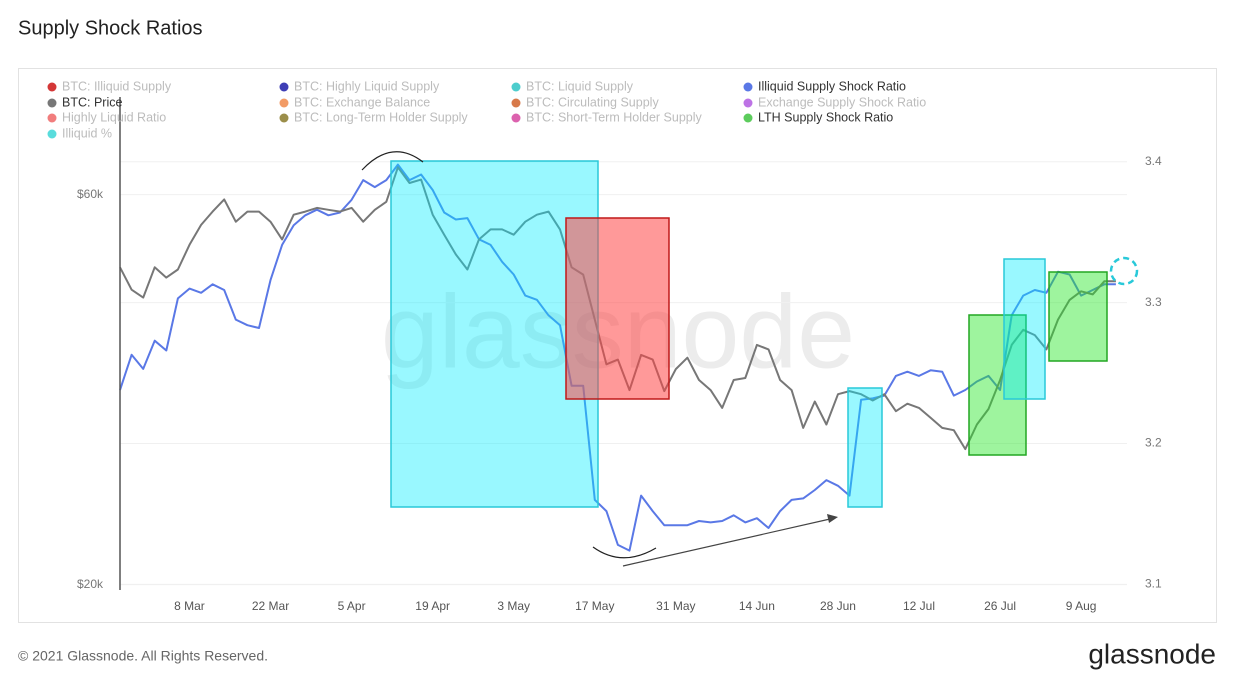 The image size is (1256, 697). Describe the element at coordinates (352, 606) in the screenshot. I see `x-tick-label: 5 Apr` at that location.